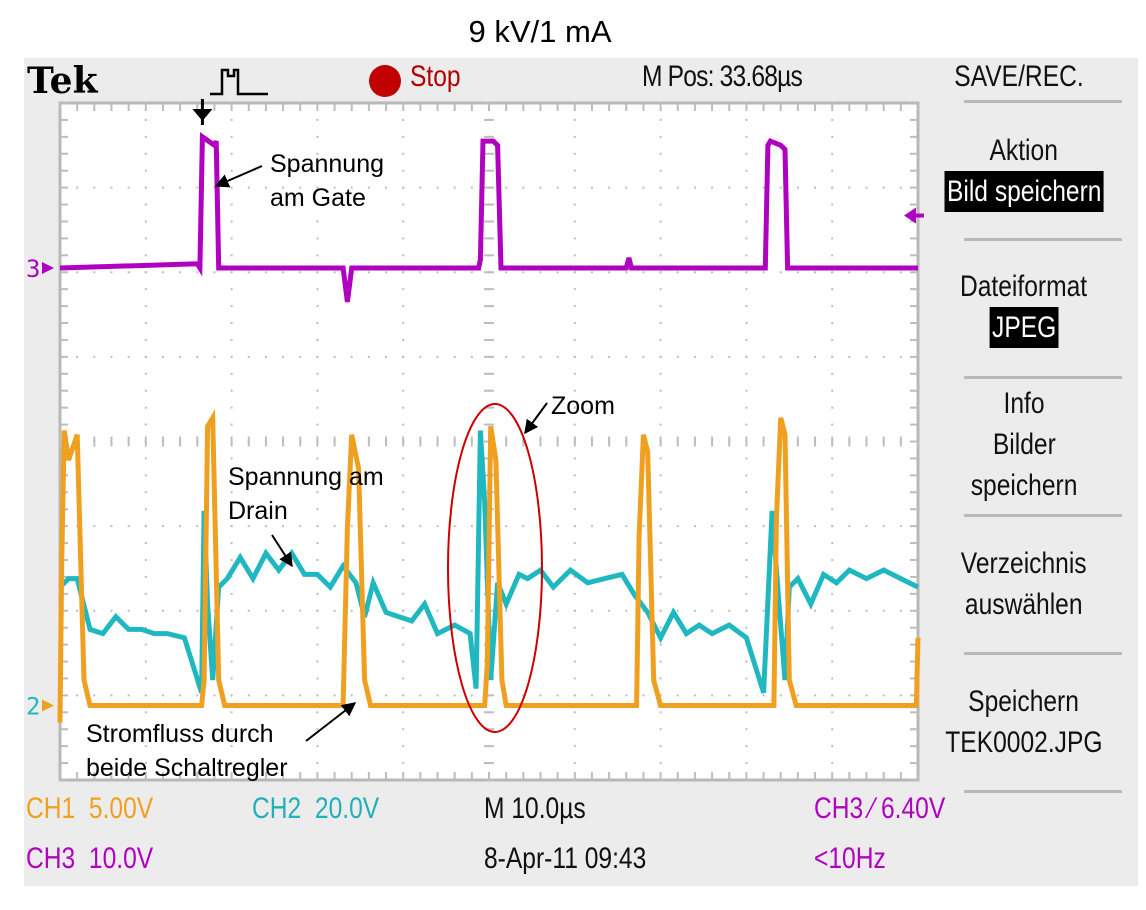 Image resolution: width=1146 pixels, height=910 pixels. I want to click on menu-item-speichern: Speichern TEK0002.JPG, so click(1024, 722).